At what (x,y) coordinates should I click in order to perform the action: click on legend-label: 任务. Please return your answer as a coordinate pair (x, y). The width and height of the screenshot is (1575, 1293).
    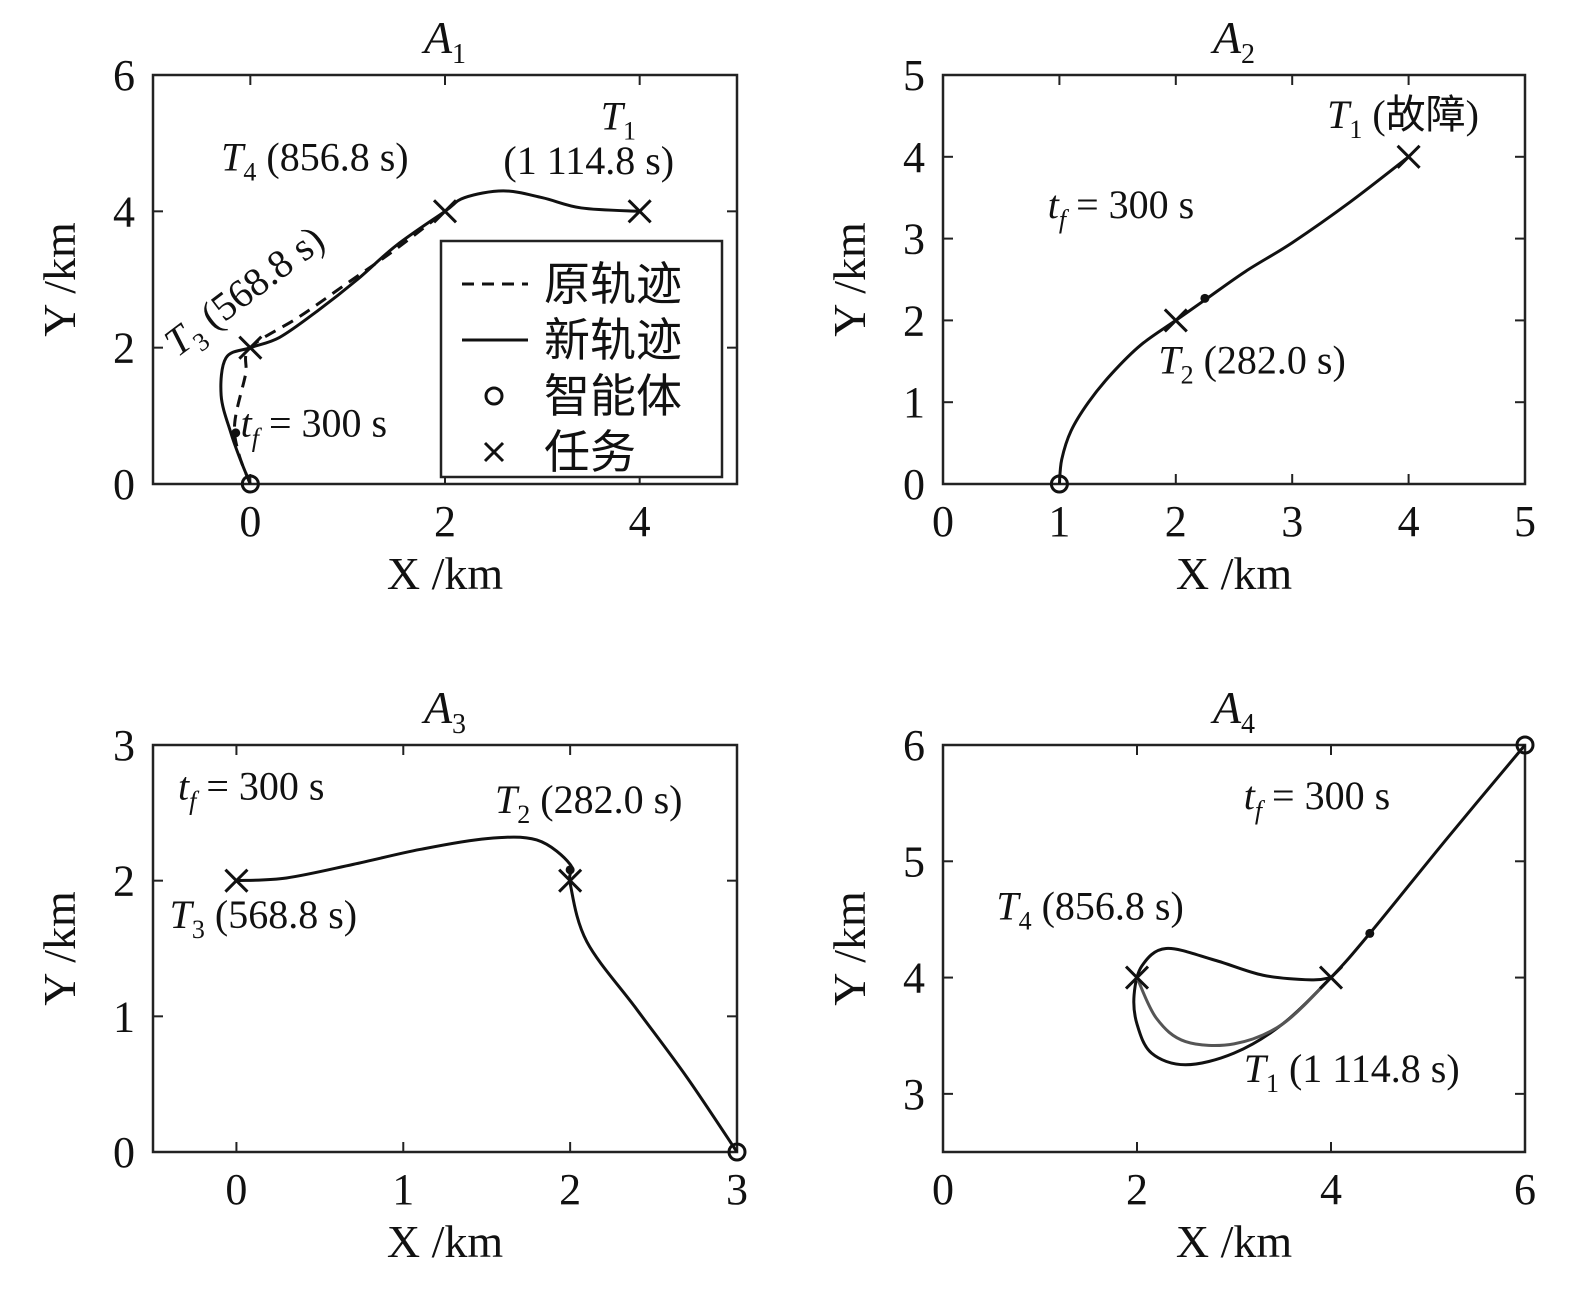
    Looking at the image, I should click on (590, 452).